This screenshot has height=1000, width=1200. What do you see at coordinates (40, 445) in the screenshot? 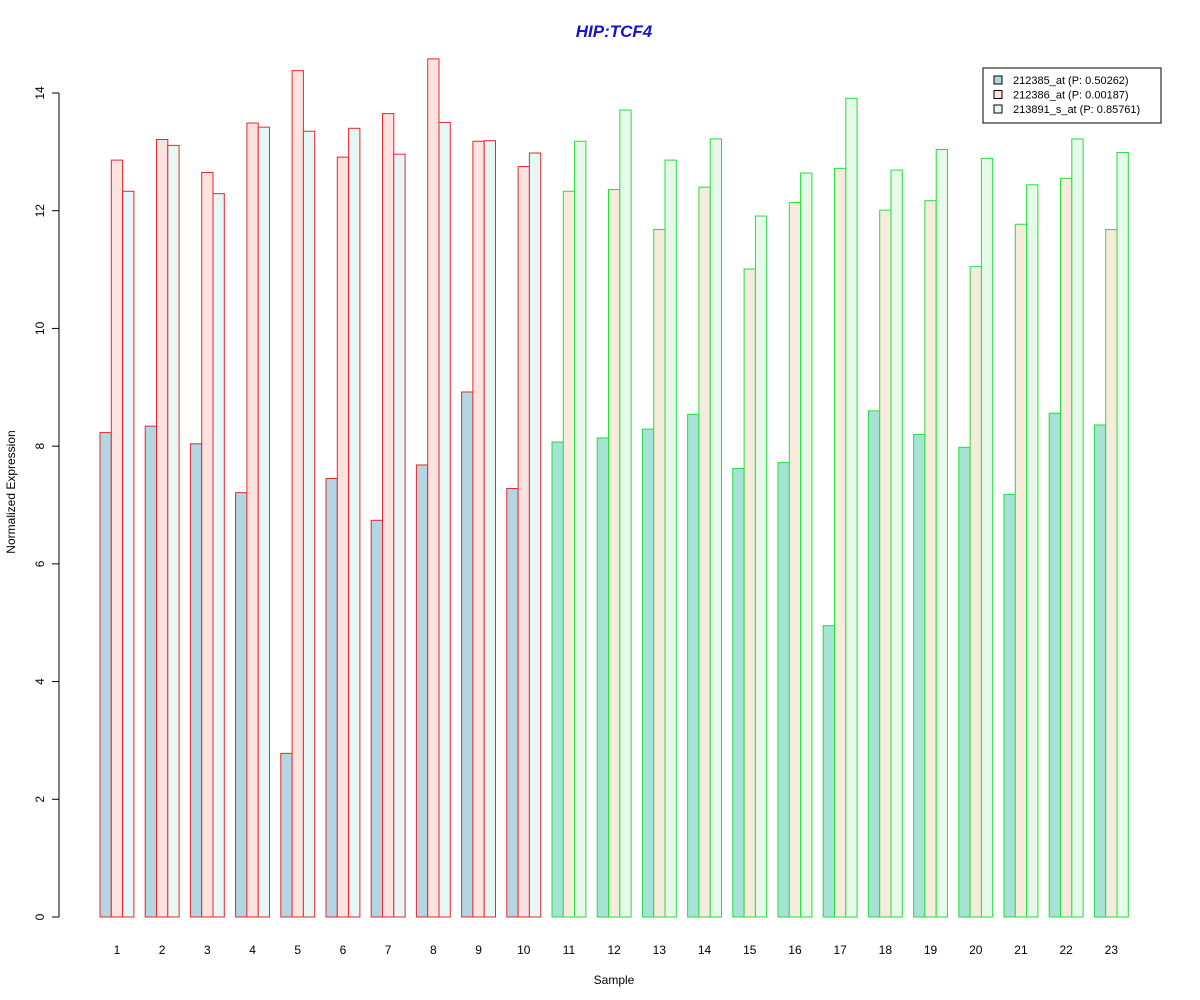
I see `y-tick-label: 8` at bounding box center [40, 445].